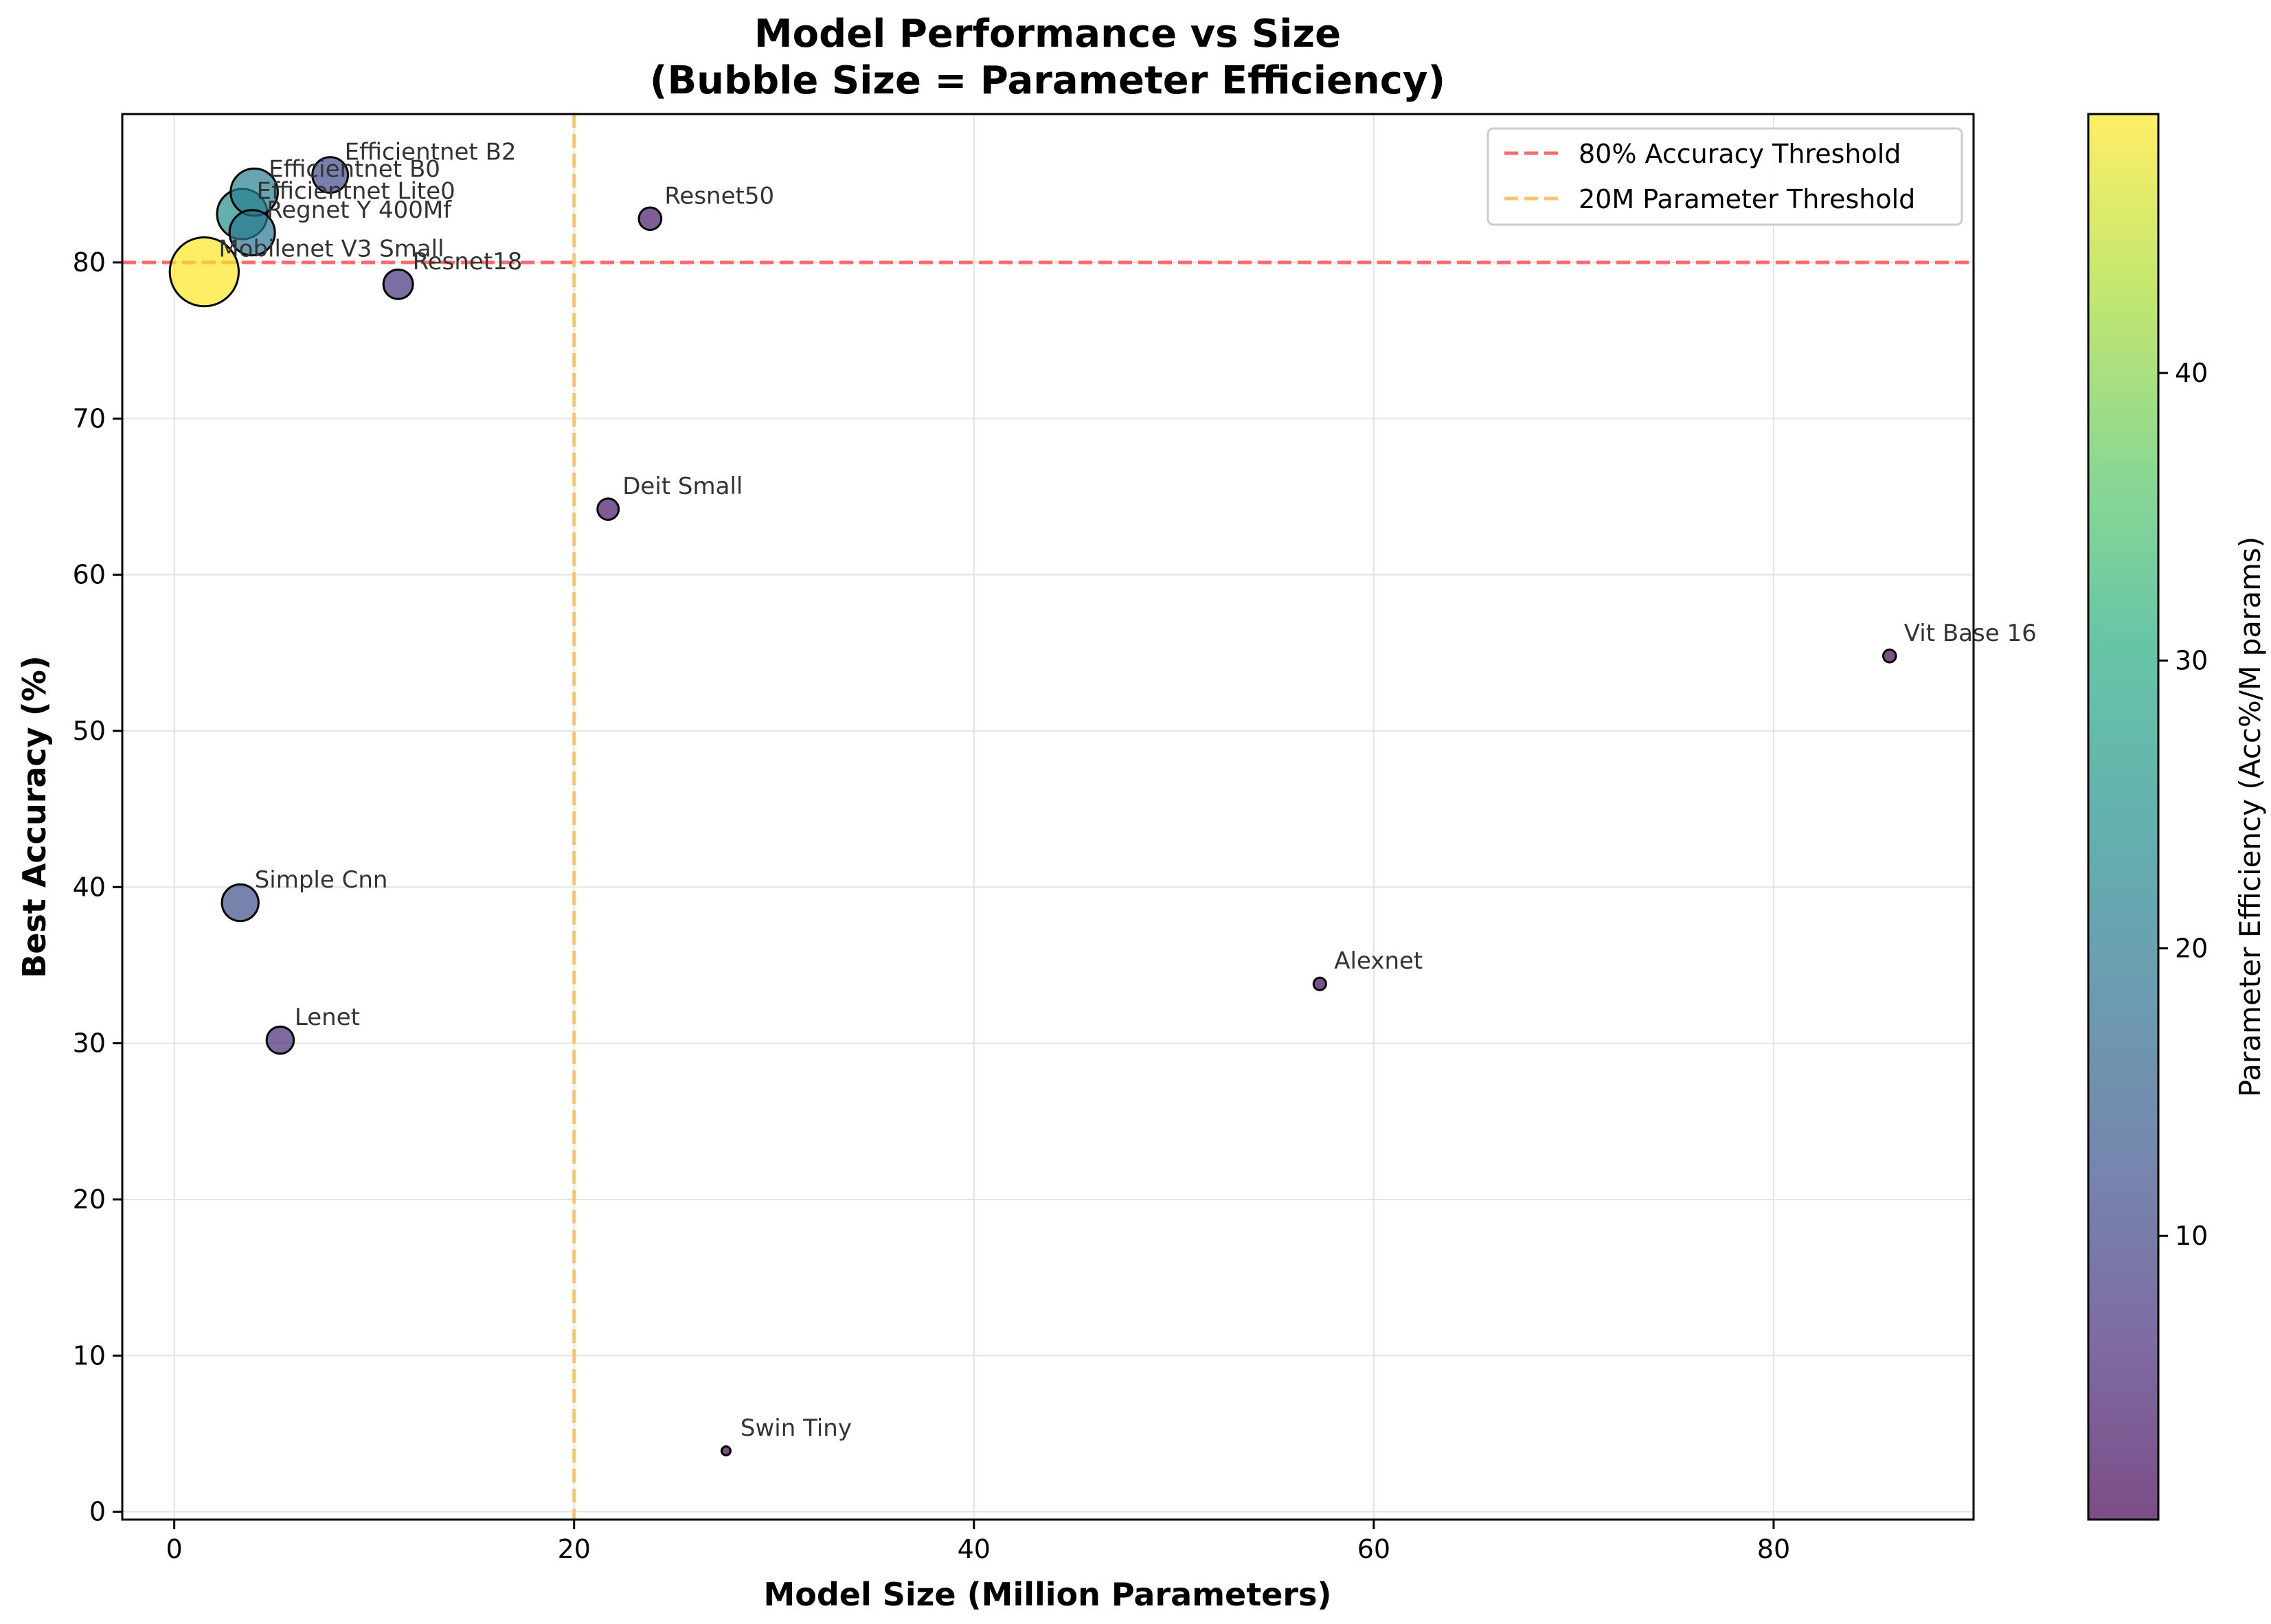 The image size is (2271, 1624). I want to click on point-label: Efficientnet Lite0, so click(356, 191).